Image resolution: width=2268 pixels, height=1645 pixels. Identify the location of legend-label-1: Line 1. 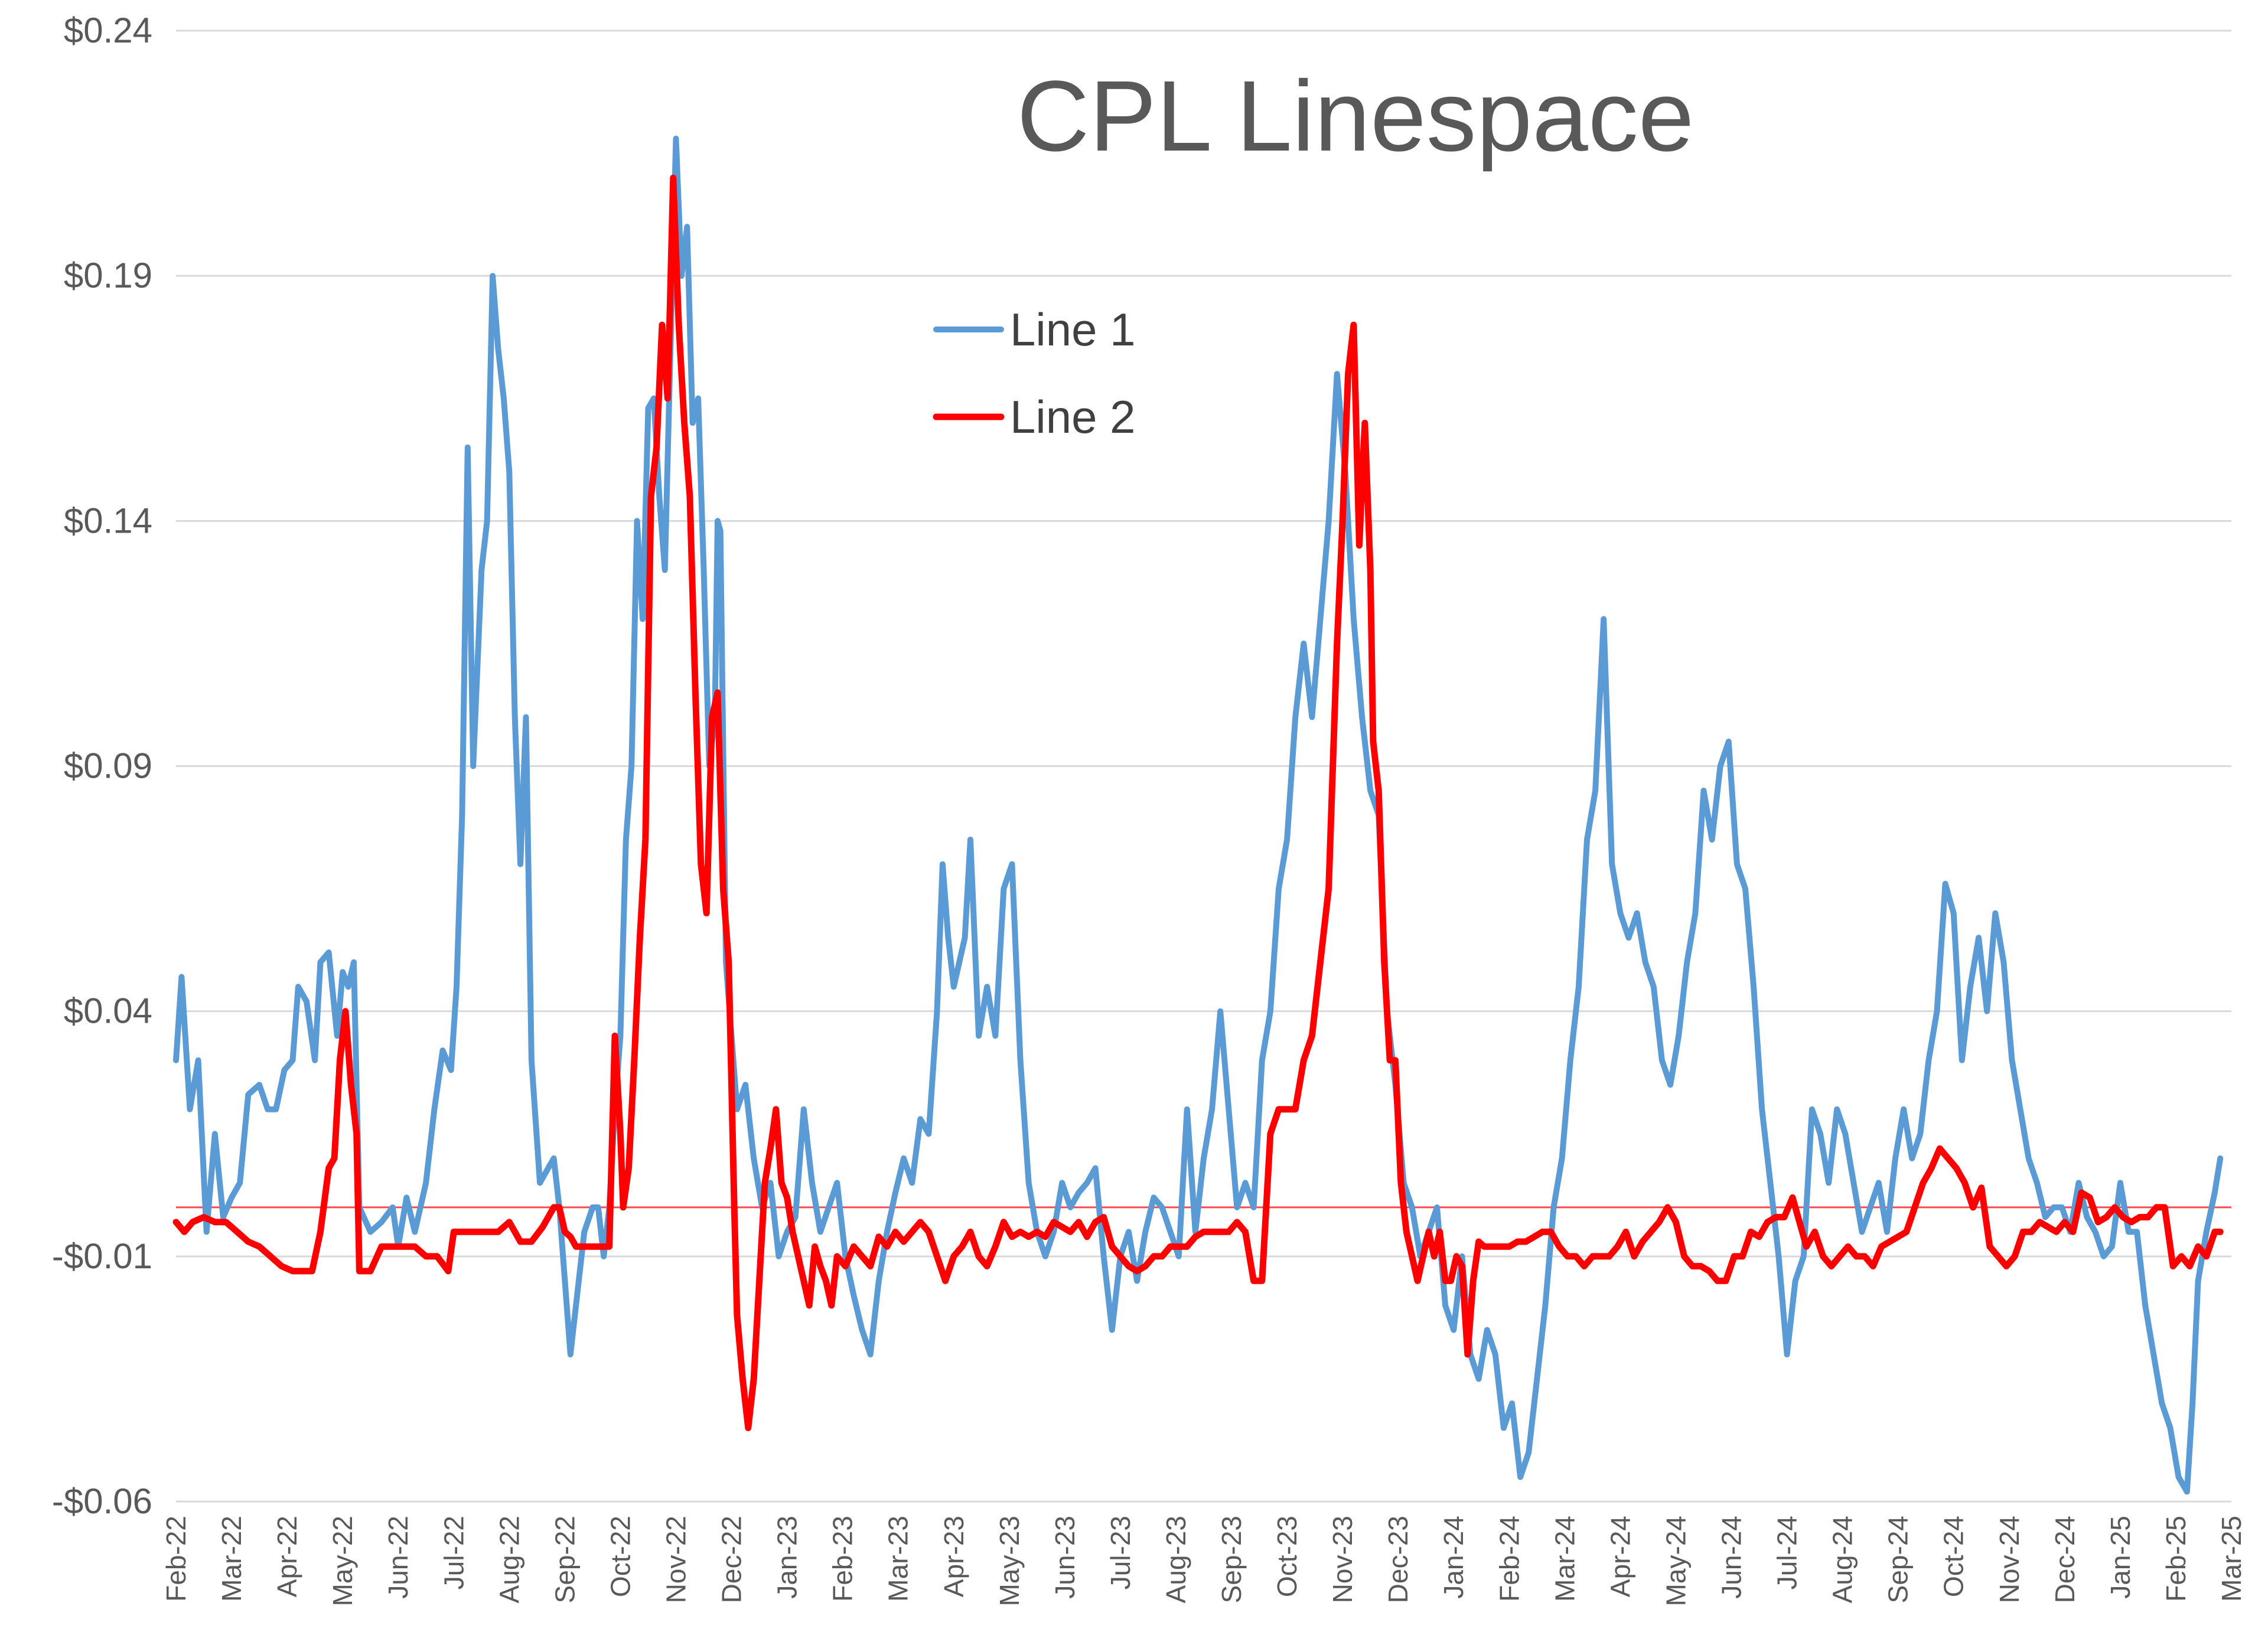
(1073, 329).